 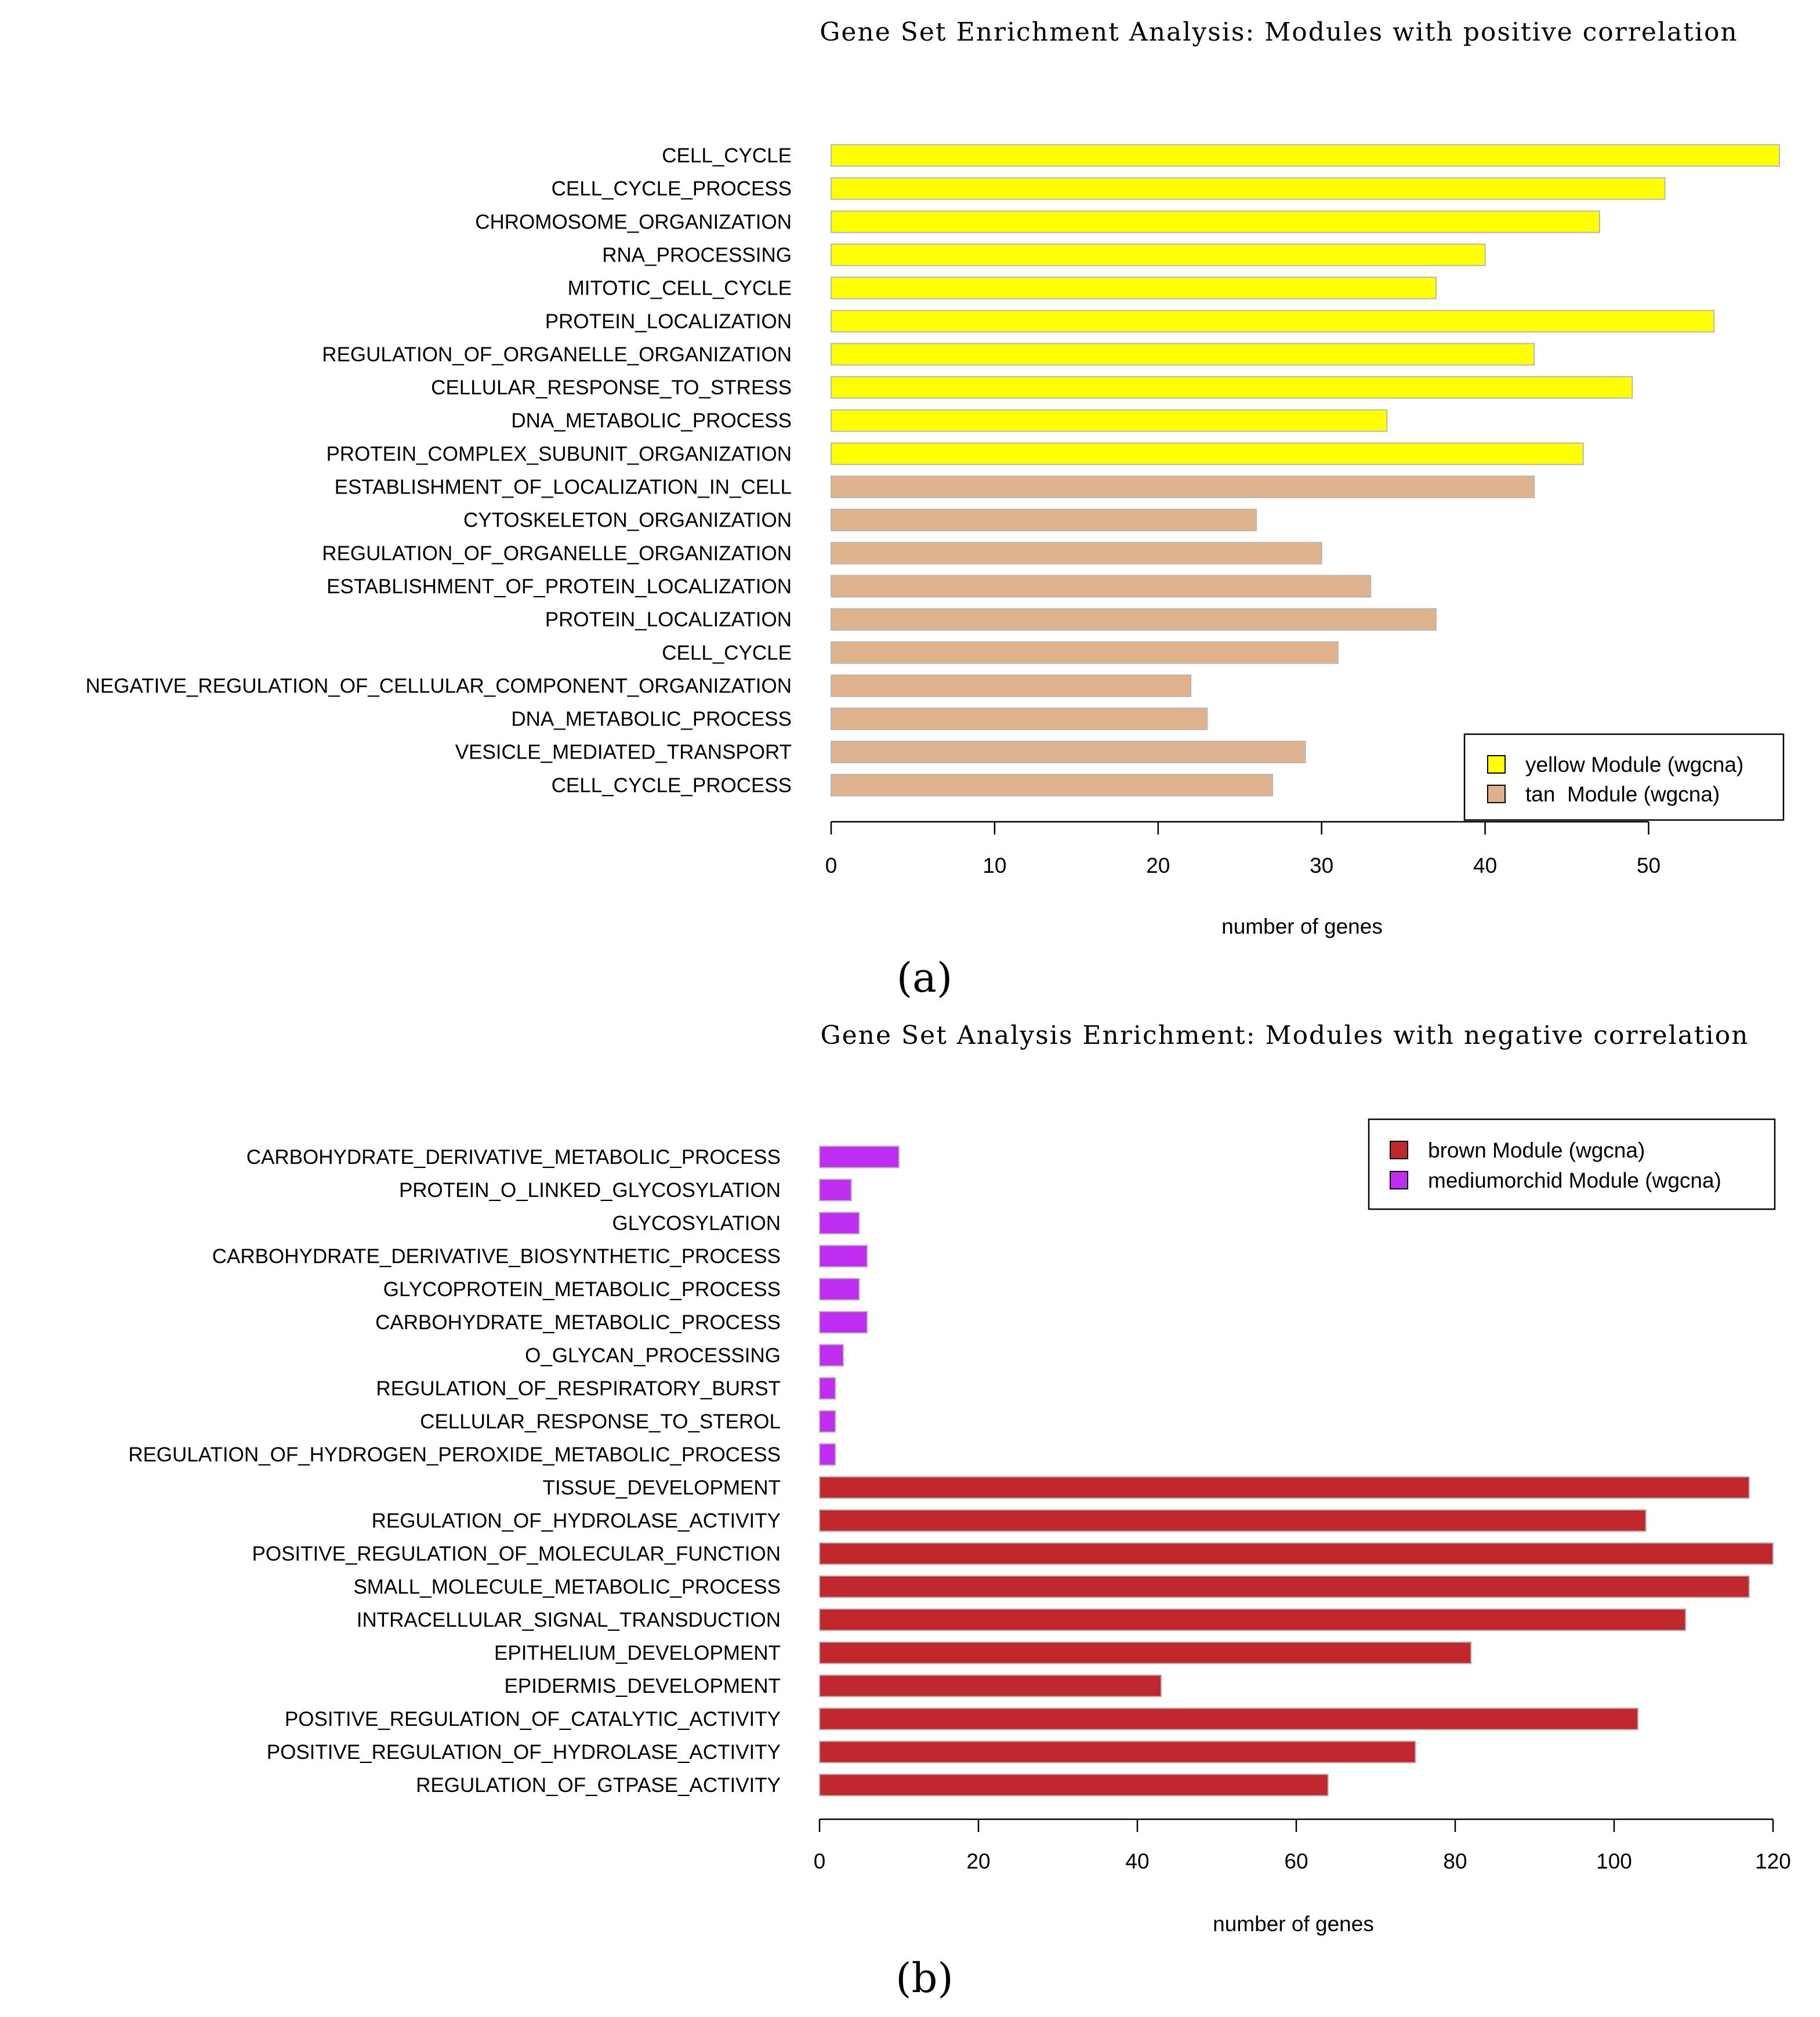 I want to click on category-label: GLYCOPROTEIN_METABOLIC_PROCESS, so click(x=582, y=1290).